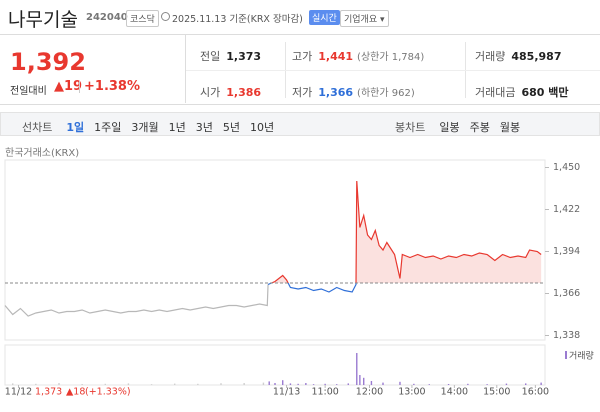 The image size is (600, 412). I want to click on stat: 고가 1,441 (상한가 1,784), so click(358, 54).